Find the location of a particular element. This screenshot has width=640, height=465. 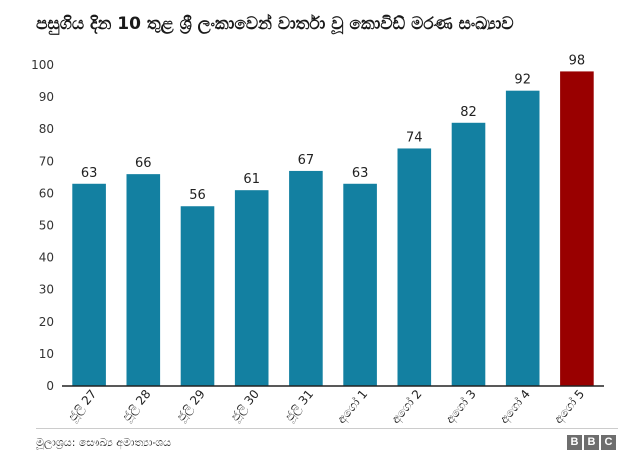

data-label: 56 is located at coordinates (197, 195).